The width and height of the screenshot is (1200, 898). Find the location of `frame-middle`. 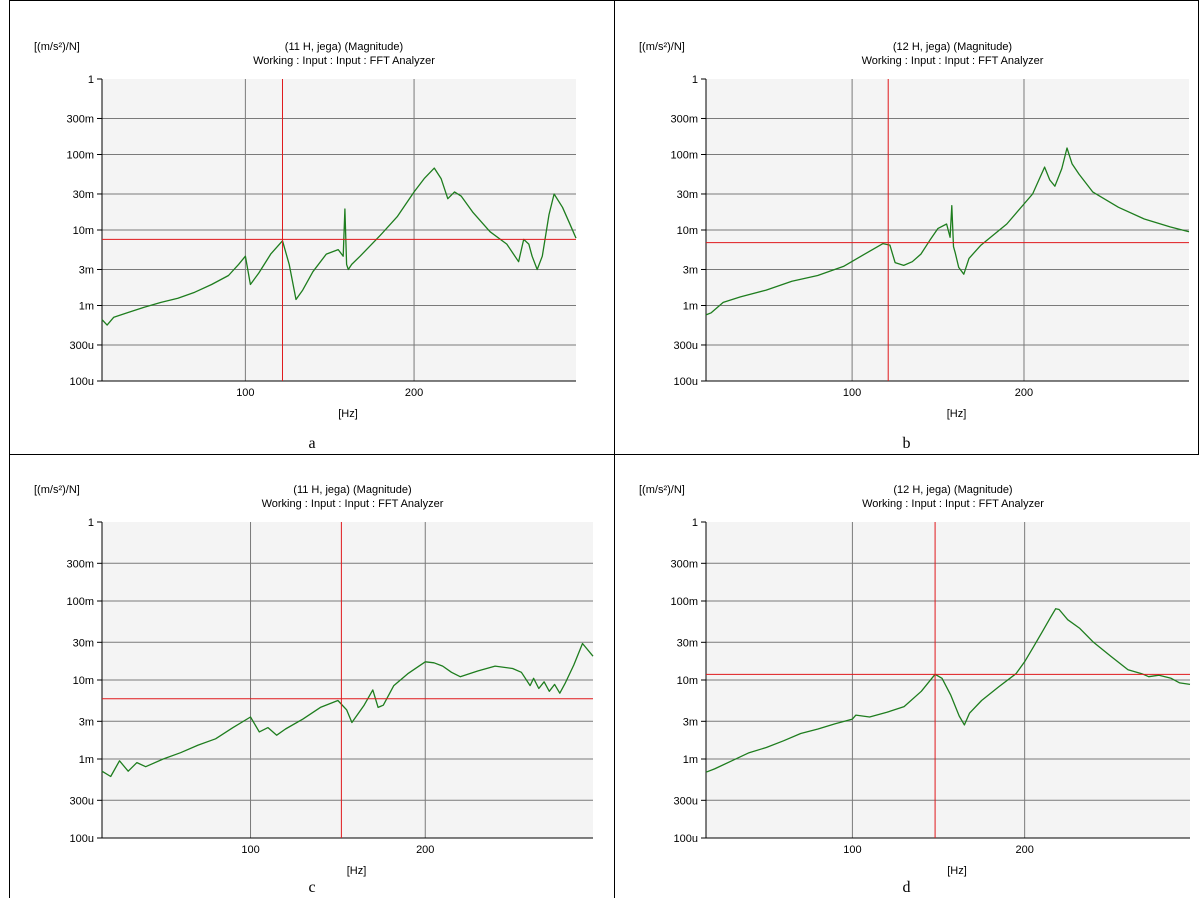

frame-middle is located at coordinates (614, 449).